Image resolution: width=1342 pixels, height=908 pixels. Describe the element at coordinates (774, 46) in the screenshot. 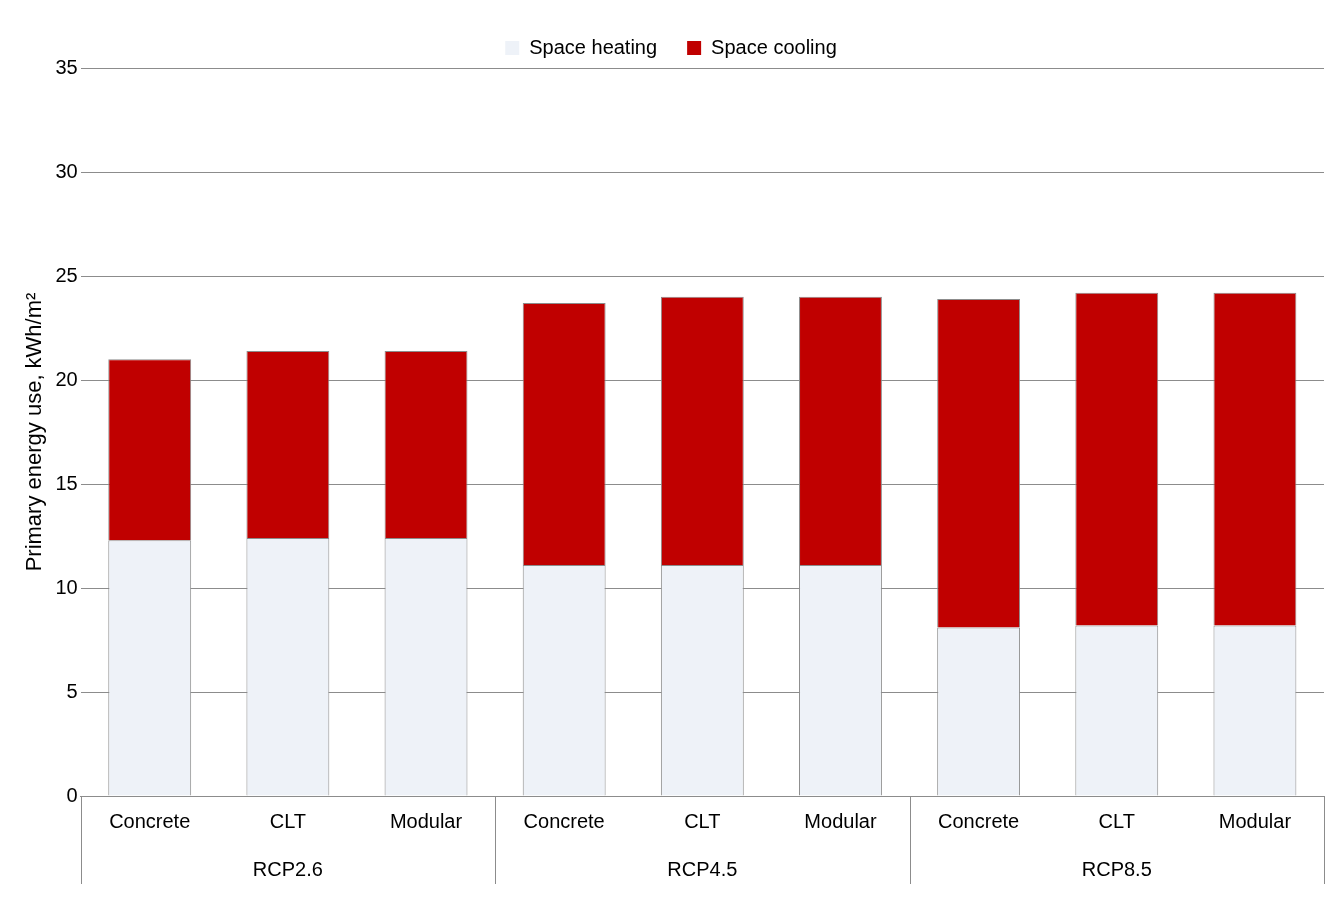

I see `legend-label: Space cooling` at that location.